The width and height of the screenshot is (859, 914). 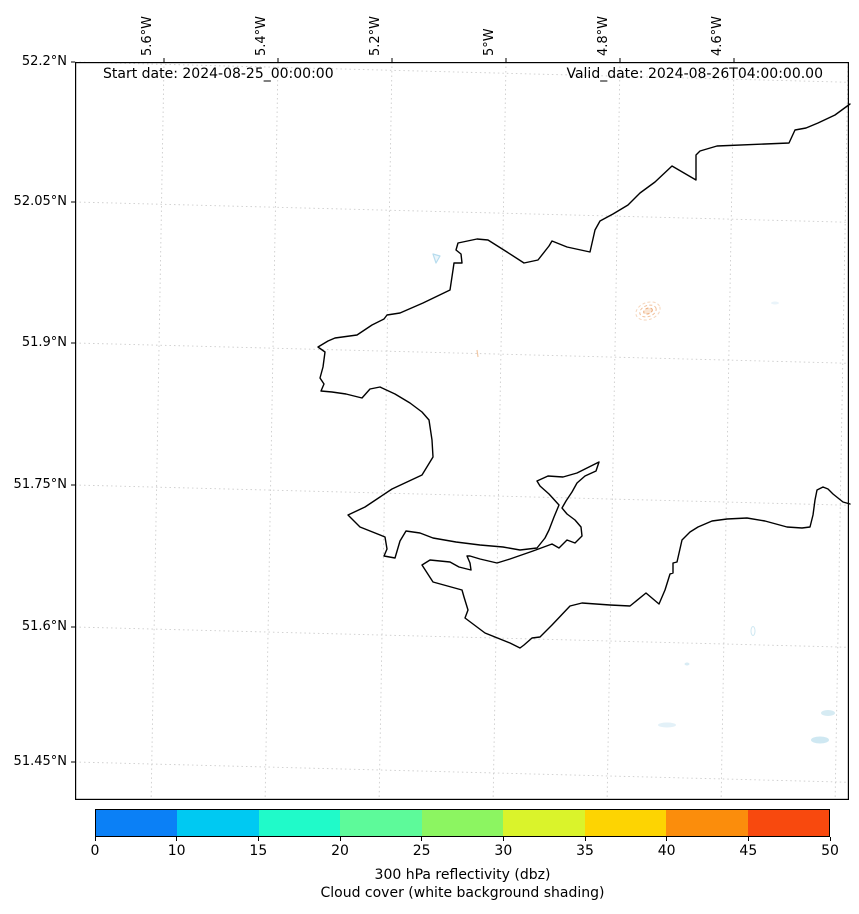 I want to click on reflectivity-contour, so click(x=648, y=311).